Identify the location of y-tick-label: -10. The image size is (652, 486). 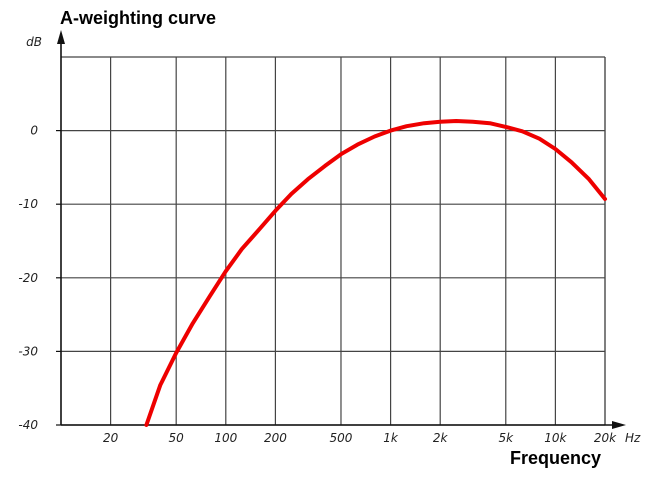
(28, 204).